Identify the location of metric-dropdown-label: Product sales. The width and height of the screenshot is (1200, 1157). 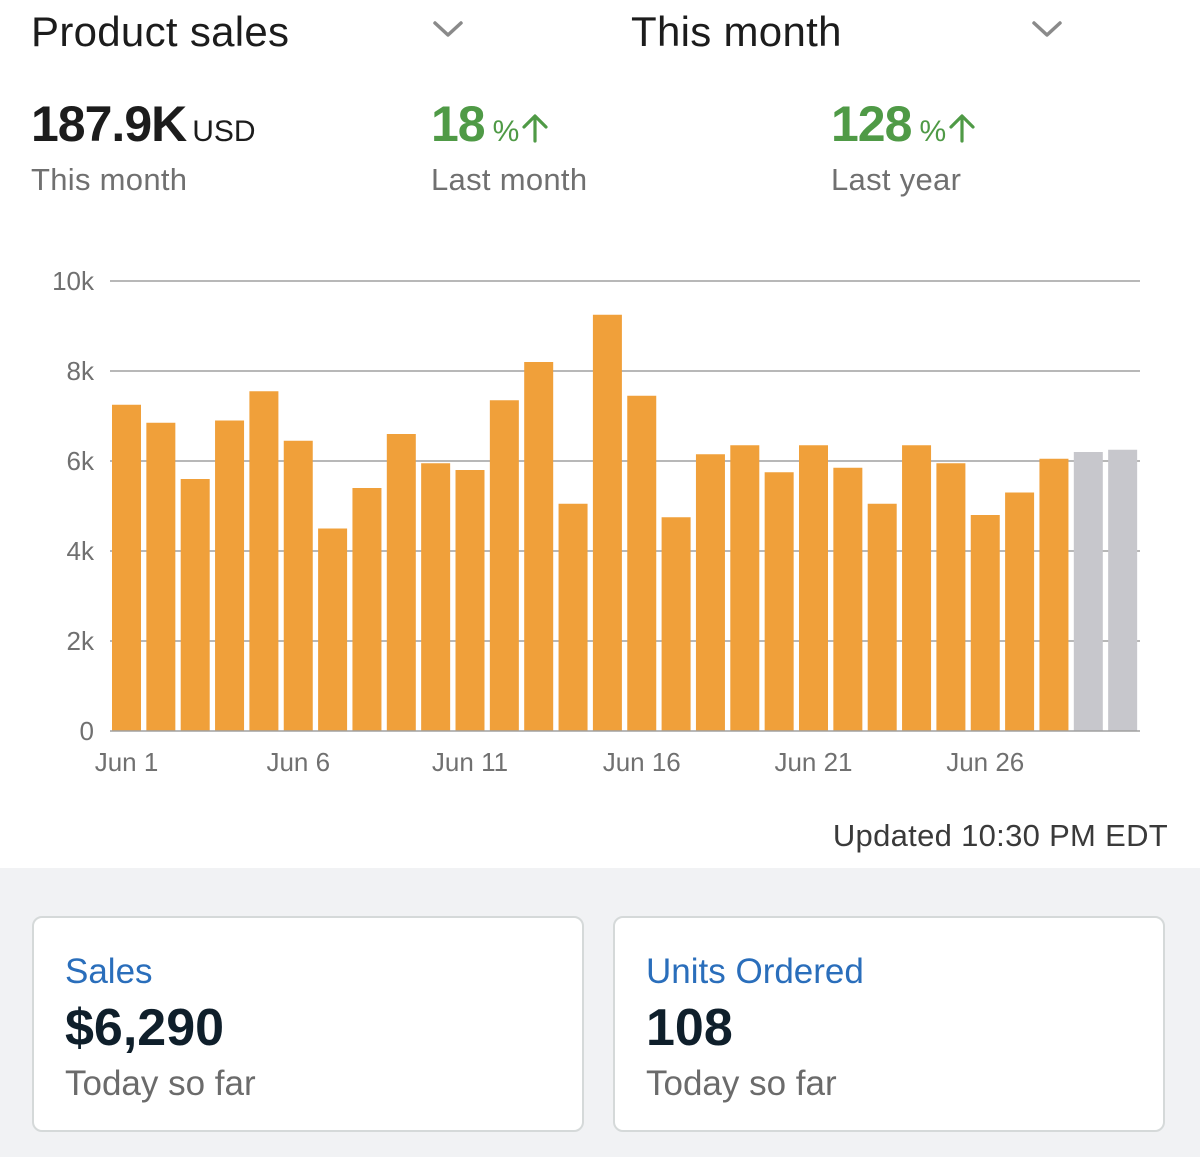
(160, 31).